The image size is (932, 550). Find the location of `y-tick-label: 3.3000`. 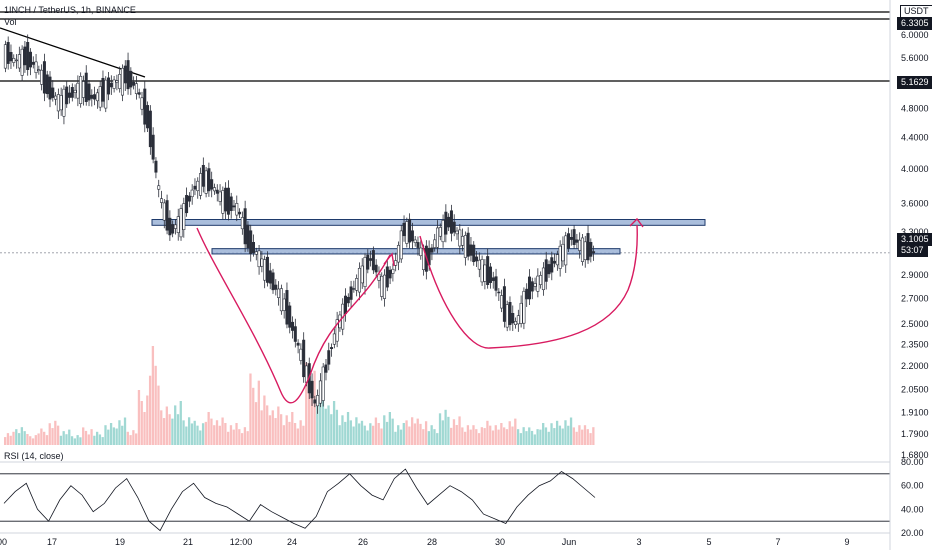

y-tick-label: 3.3000 is located at coordinates (915, 232).